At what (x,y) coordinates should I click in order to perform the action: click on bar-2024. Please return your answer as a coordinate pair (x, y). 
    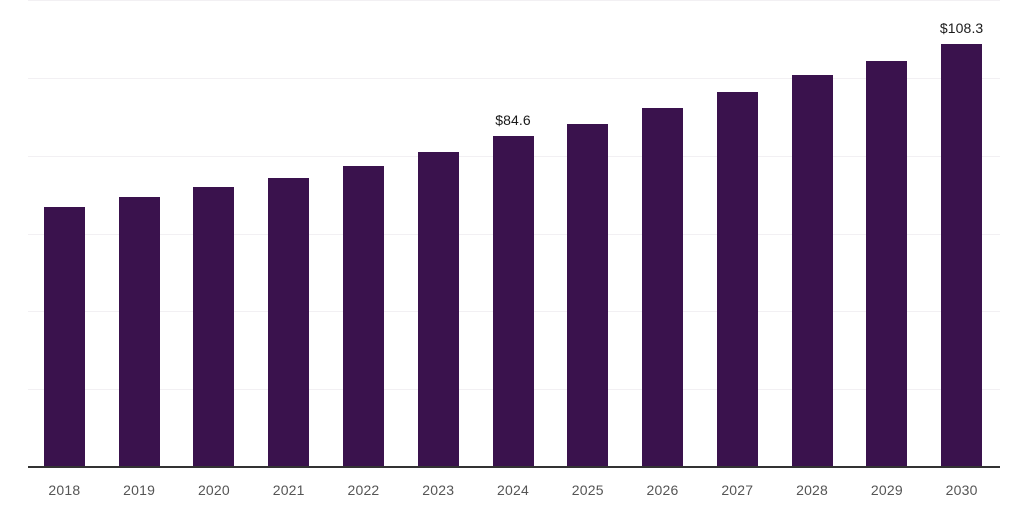
    Looking at the image, I should click on (513, 301).